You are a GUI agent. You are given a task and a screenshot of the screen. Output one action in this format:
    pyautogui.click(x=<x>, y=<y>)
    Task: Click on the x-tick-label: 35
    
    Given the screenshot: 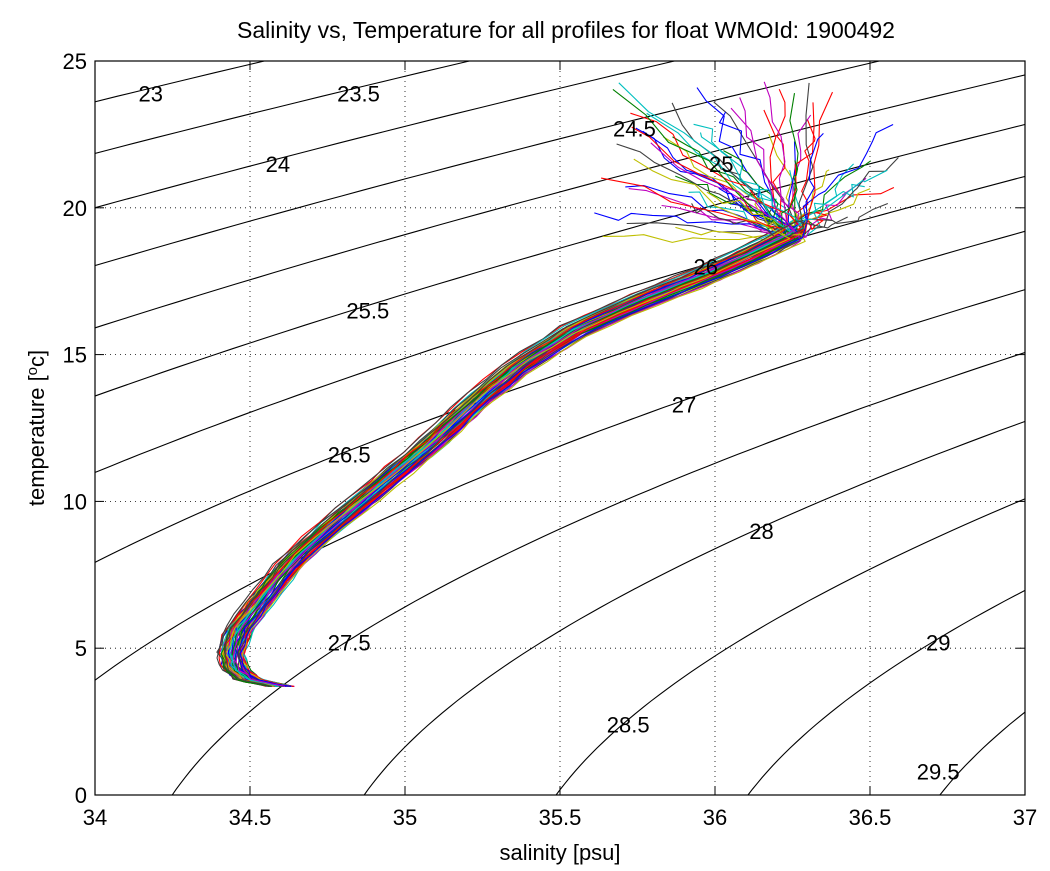 What is the action you would take?
    pyautogui.click(x=405, y=817)
    